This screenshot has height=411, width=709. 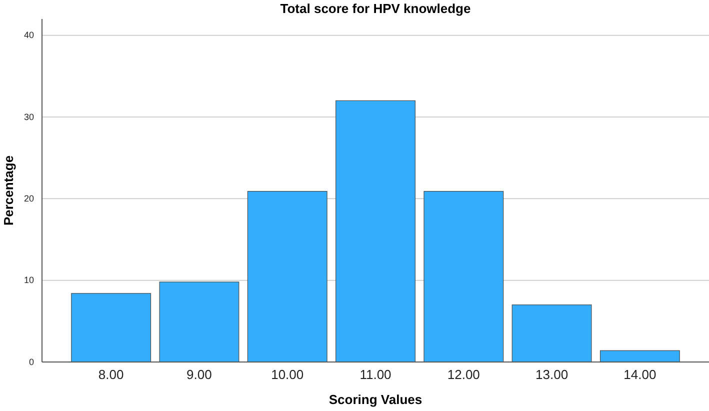 What do you see at coordinates (29, 199) in the screenshot?
I see `y-tick-label: 20` at bounding box center [29, 199].